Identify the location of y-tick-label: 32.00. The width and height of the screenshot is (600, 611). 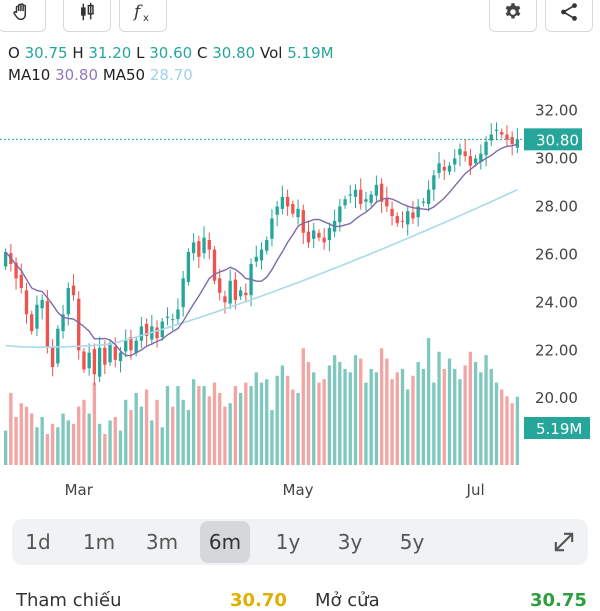
(556, 111).